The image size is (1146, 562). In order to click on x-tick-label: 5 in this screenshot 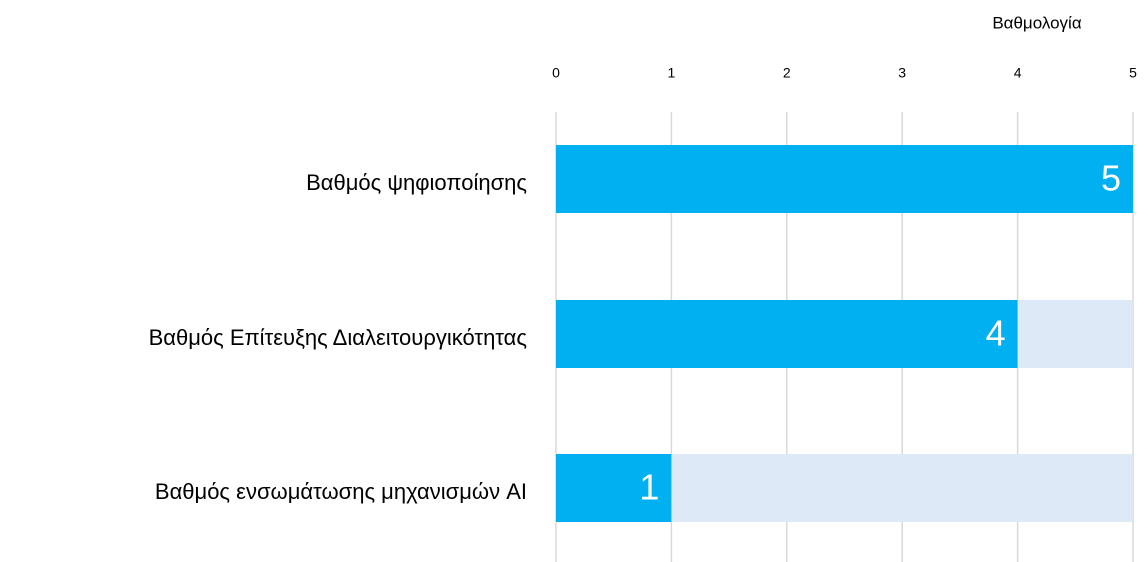, I will do `click(1133, 73)`.